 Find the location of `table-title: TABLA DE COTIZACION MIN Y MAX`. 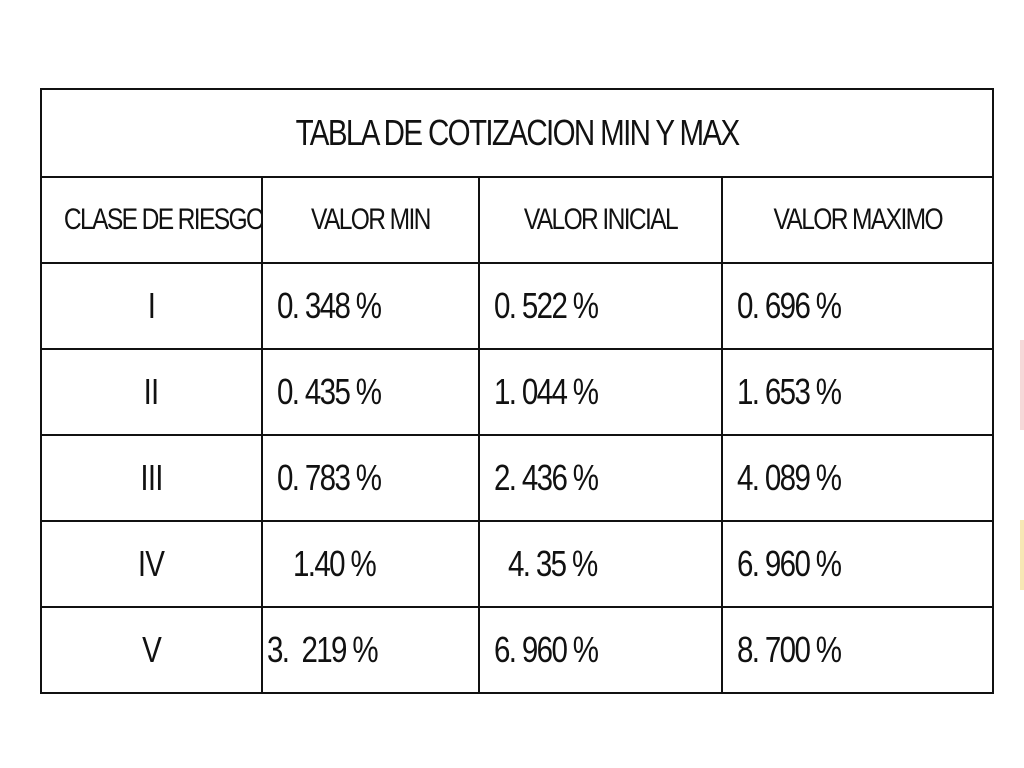

table-title: TABLA DE COTIZACION MIN Y MAX is located at coordinates (518, 132).